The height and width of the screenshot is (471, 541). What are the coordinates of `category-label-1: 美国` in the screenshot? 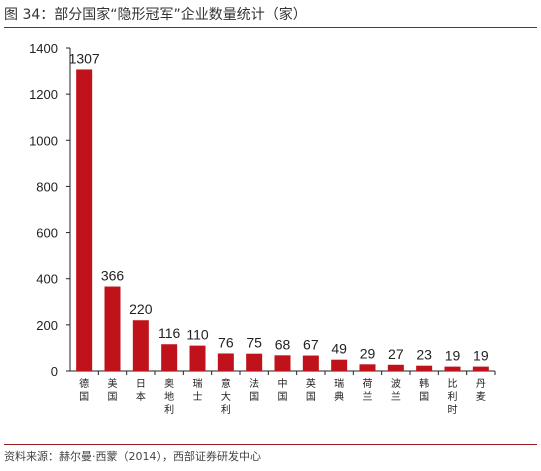 It's located at (113, 390).